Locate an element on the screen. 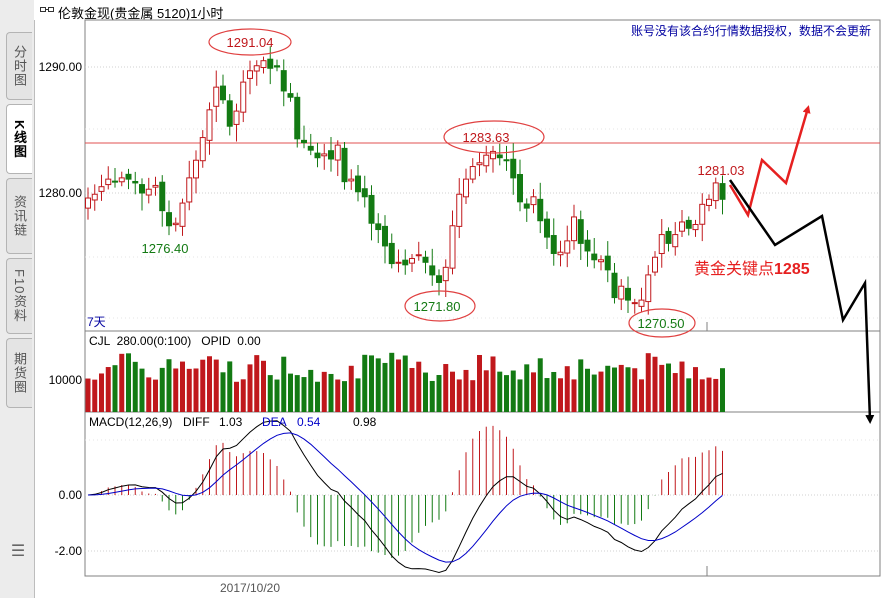 The width and height of the screenshot is (881, 598). chart-title: 伦敦金现(贵金属 5120)1小时 is located at coordinates (141, 13).